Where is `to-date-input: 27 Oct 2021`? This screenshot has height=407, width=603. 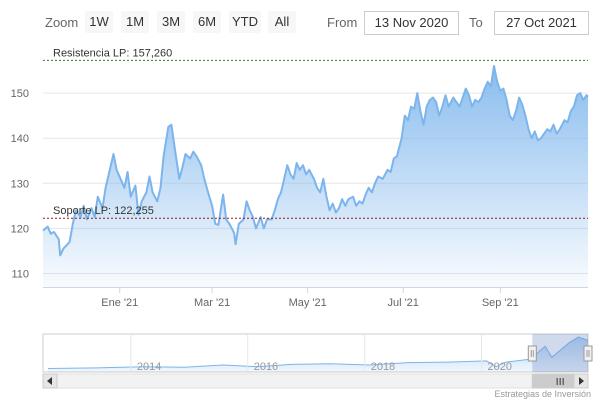
to-date-input: 27 Oct 2021 is located at coordinates (541, 23).